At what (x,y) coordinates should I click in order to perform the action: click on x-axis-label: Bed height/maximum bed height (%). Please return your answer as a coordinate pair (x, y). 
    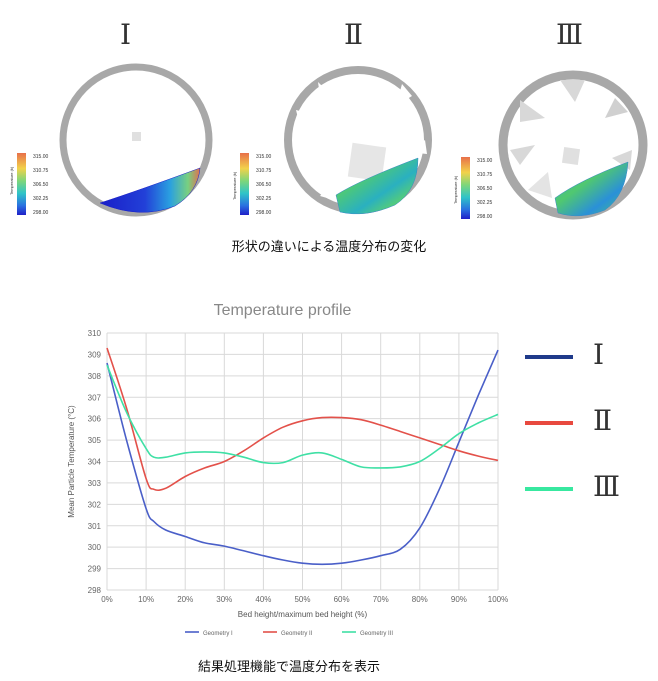
    Looking at the image, I should click on (303, 614).